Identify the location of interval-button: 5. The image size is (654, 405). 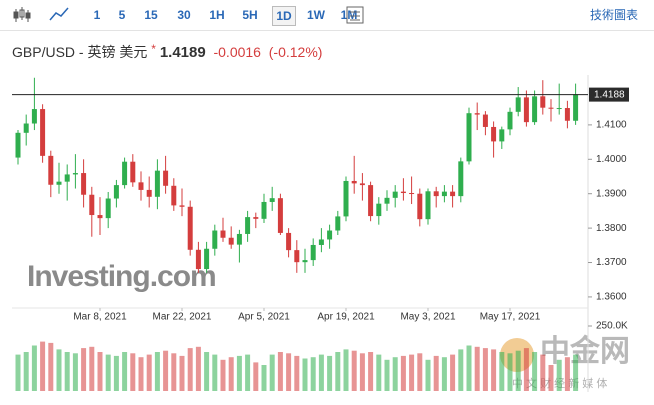
(122, 15).